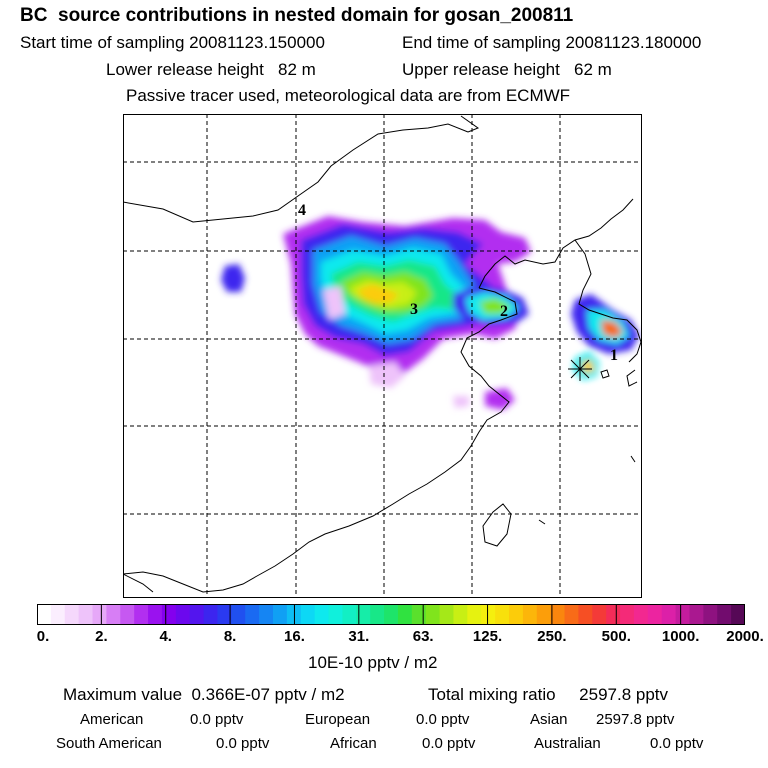 This screenshot has width=768, height=768. What do you see at coordinates (745, 636) in the screenshot?
I see `colorbar-tick-label: 2000.` at bounding box center [745, 636].